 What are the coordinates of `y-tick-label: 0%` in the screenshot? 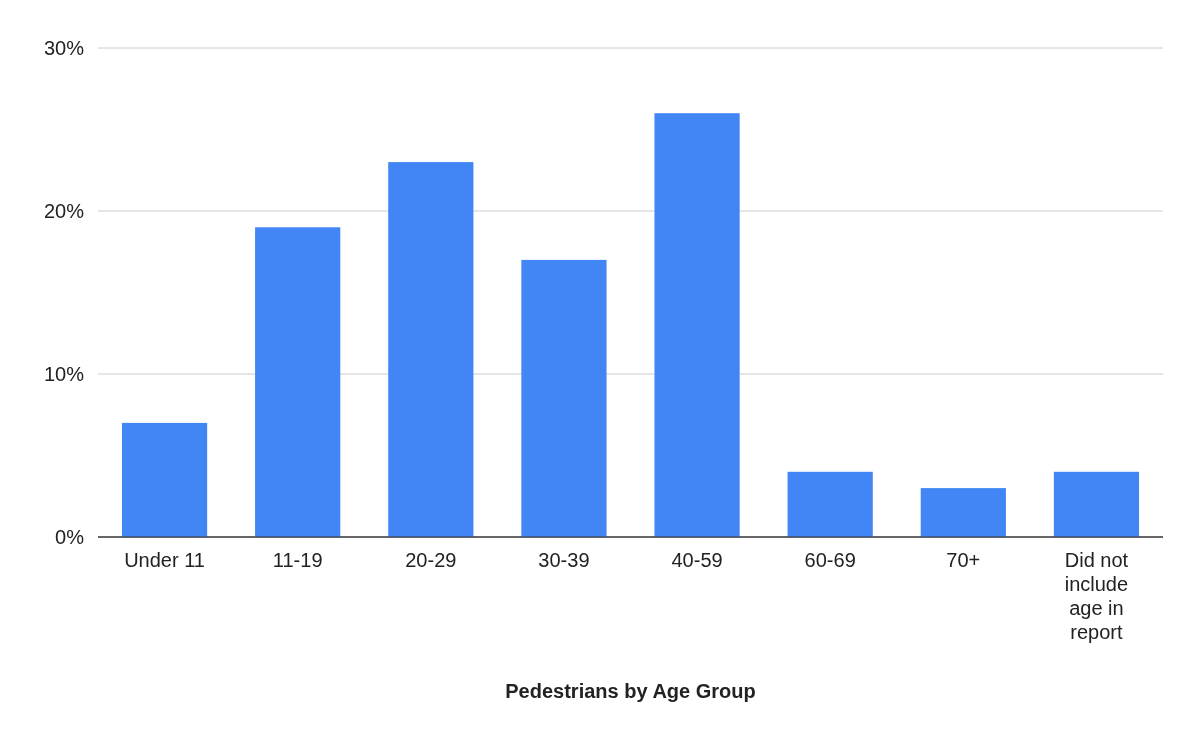 It's located at (70, 537).